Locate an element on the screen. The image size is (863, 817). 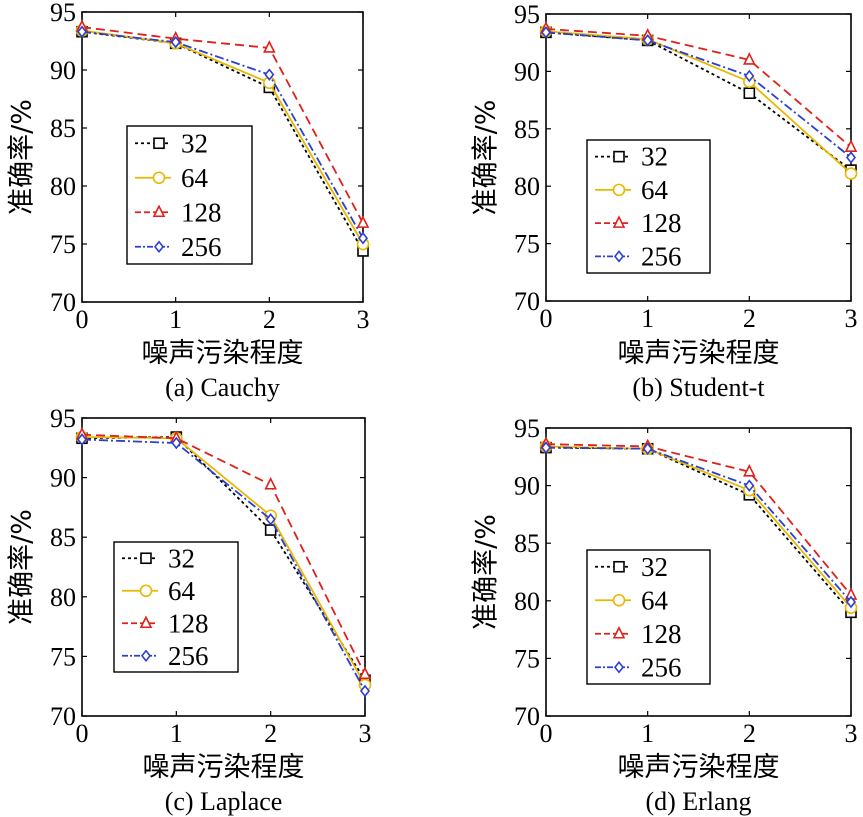
chart-caption: (d) Erlang is located at coordinates (698, 801).